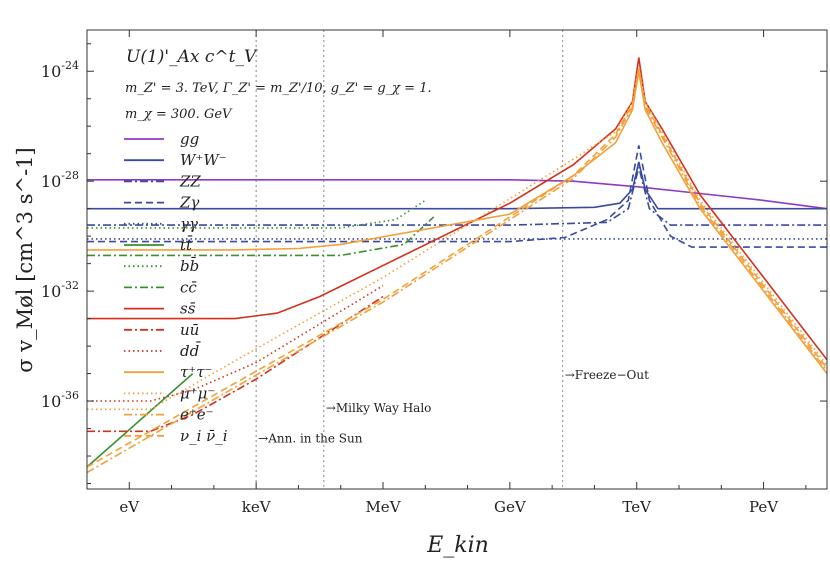 The image size is (830, 561). What do you see at coordinates (188, 309) in the screenshot?
I see `legend-label: ss̄` at bounding box center [188, 309].